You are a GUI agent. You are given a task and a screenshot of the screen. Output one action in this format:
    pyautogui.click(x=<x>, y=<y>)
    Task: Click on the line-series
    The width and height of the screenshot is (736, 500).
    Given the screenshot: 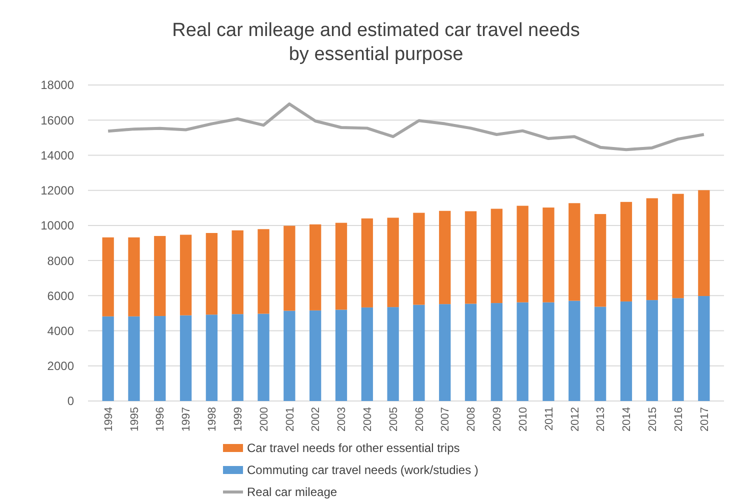 What is the action you would take?
    pyautogui.click(x=406, y=127)
    